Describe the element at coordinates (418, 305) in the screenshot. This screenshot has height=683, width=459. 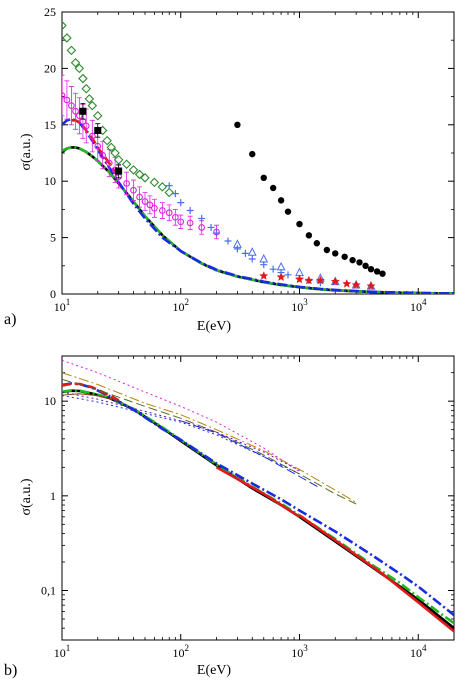
I see `panel-a-x-tick-label: 10⁴` at that location.